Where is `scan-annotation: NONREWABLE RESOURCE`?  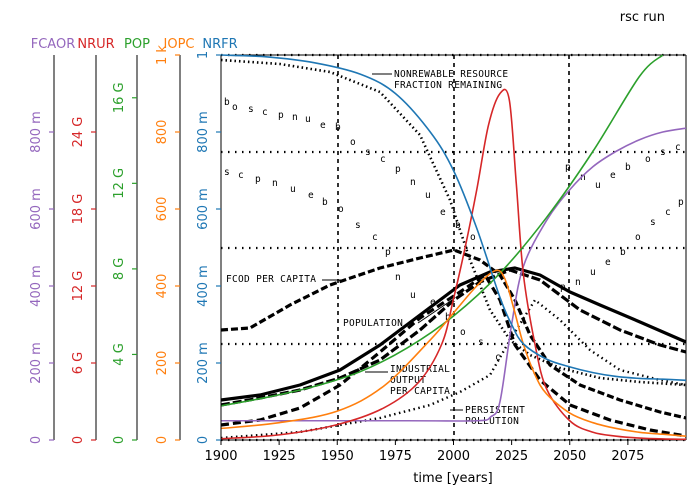
scan-annotation: NONREWABLE RESOURCE is located at coordinates (451, 74).